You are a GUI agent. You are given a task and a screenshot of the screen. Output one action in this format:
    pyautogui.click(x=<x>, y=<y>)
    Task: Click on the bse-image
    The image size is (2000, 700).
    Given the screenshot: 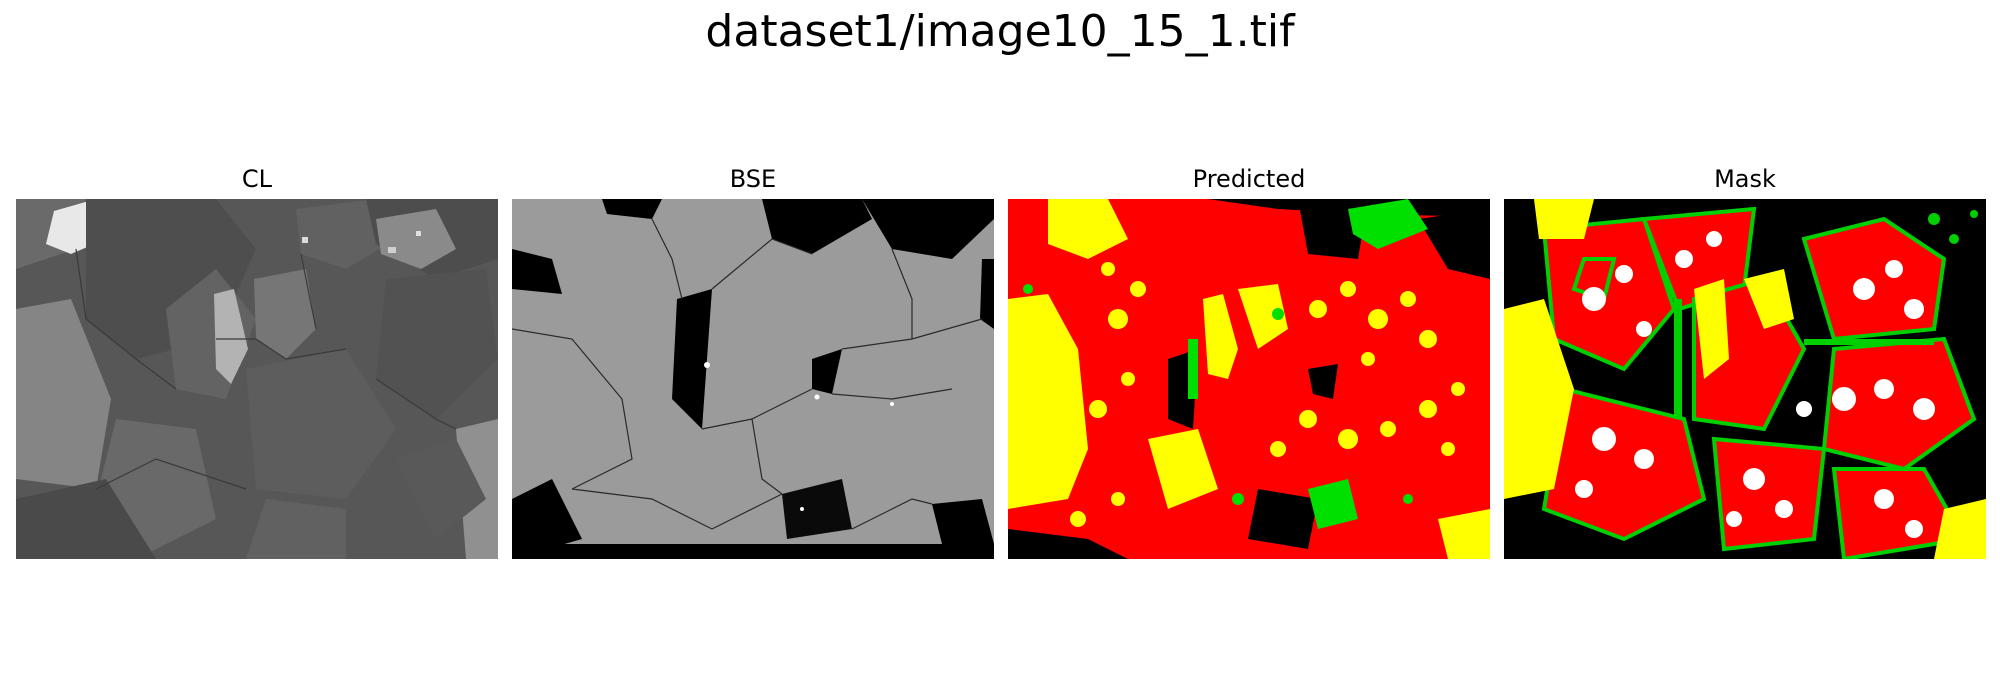 What is the action you would take?
    pyautogui.click(x=753, y=379)
    